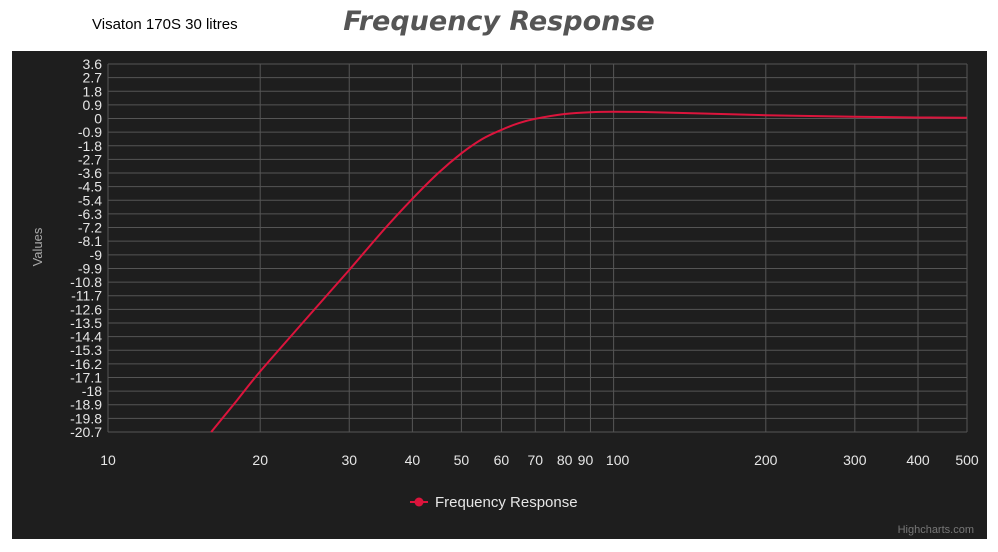 This screenshot has height=552, width=998. Describe the element at coordinates (86, 337) in the screenshot. I see `y-tick-label: -14.4` at that location.